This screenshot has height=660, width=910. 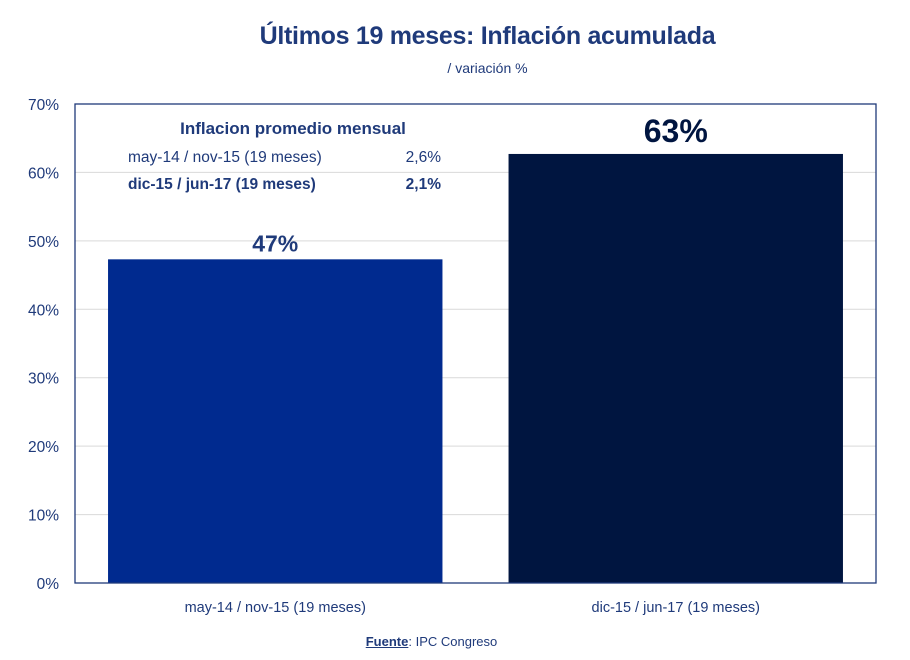 I want to click on data-label: 47%, so click(x=275, y=243).